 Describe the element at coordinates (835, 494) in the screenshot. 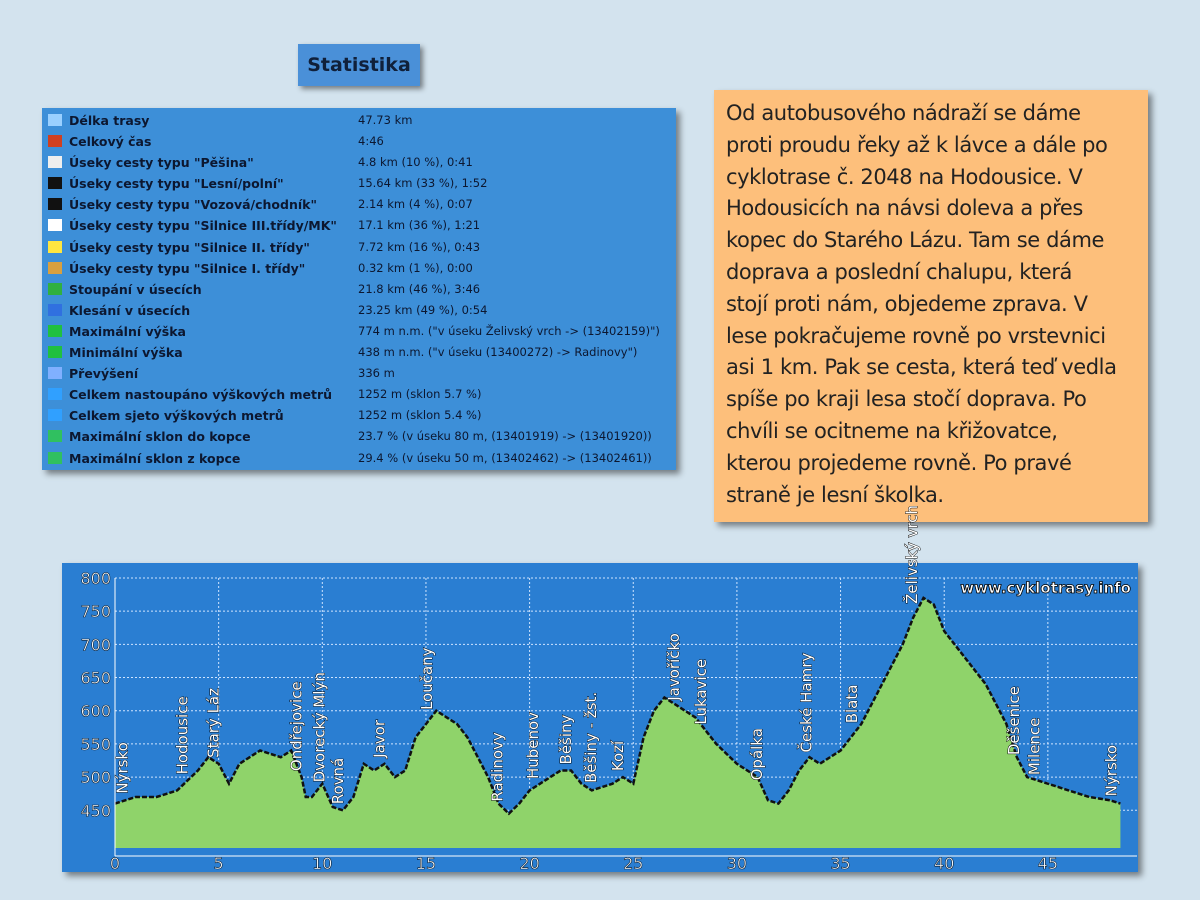

I see `description-line: straně je lesní školka.` at that location.